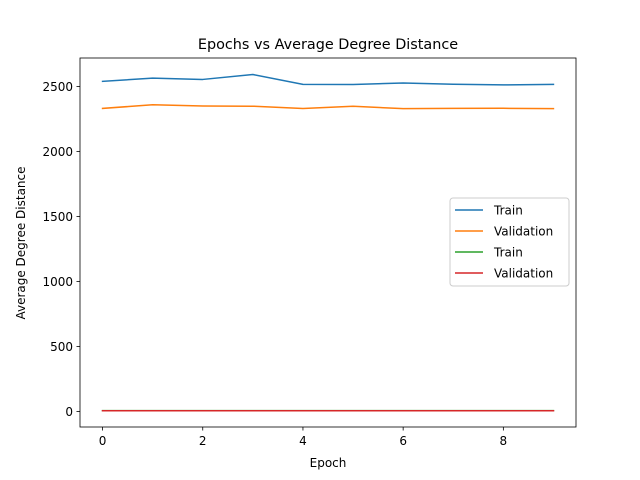  I want to click on y-tick-label: 1500, so click(57, 217).